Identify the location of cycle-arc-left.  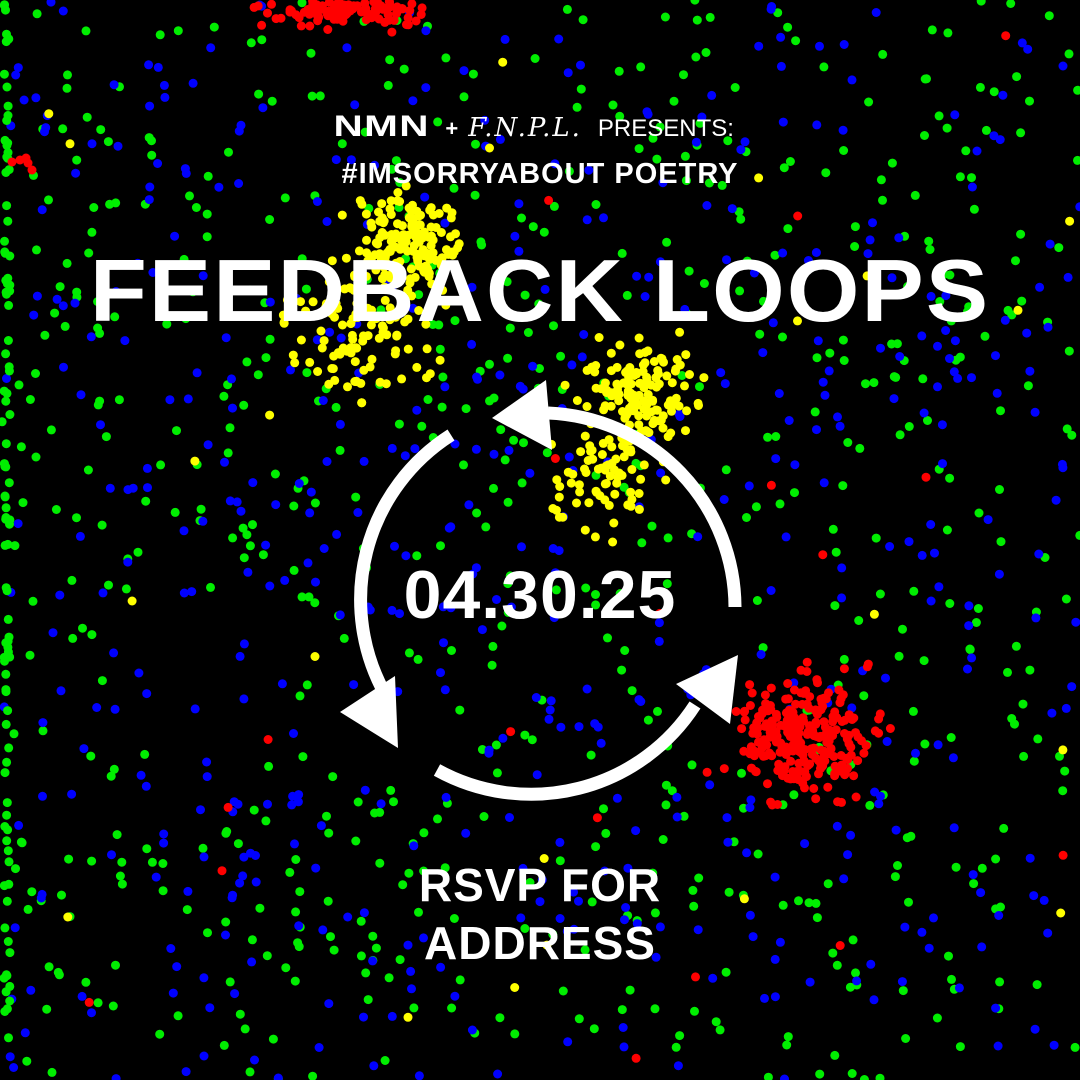
(404, 563).